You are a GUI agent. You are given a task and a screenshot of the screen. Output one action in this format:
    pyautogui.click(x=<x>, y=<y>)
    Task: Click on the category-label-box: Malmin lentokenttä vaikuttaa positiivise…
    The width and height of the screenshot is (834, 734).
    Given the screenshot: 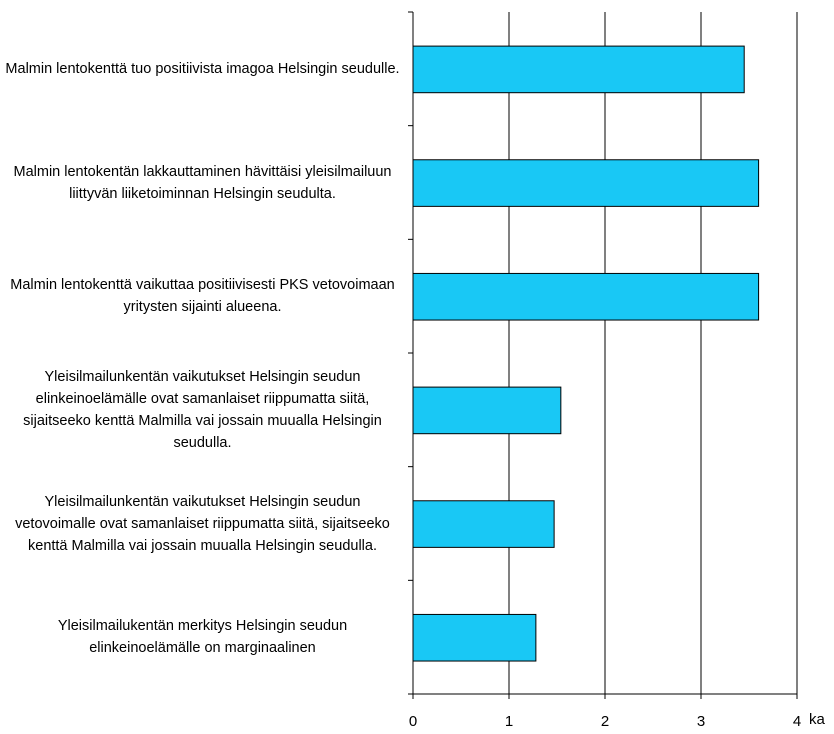 What is the action you would take?
    pyautogui.click(x=202, y=296)
    